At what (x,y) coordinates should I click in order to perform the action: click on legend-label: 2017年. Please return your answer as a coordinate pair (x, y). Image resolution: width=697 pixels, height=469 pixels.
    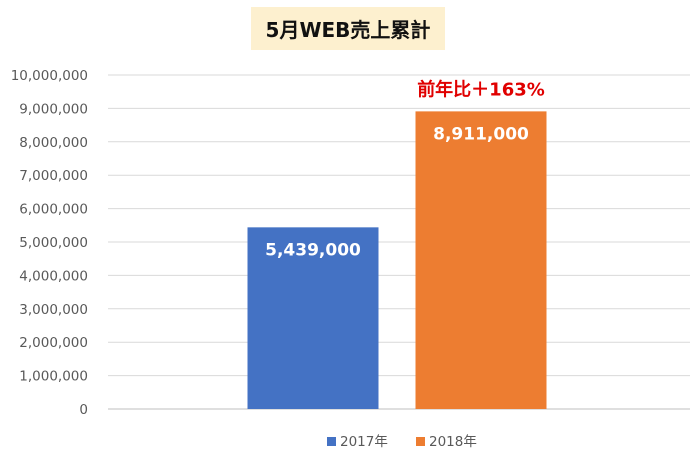
    Looking at the image, I should click on (364, 442).